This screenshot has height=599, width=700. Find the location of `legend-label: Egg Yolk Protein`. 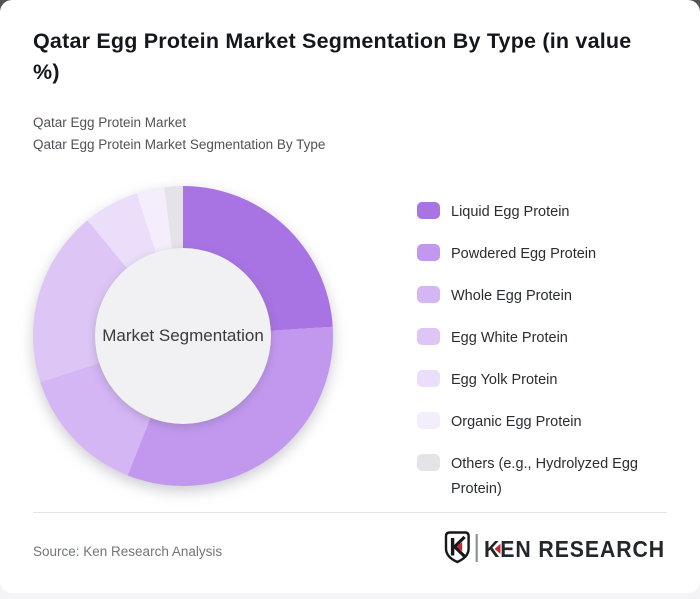

legend-label: Egg Yolk Protein is located at coordinates (504, 380).